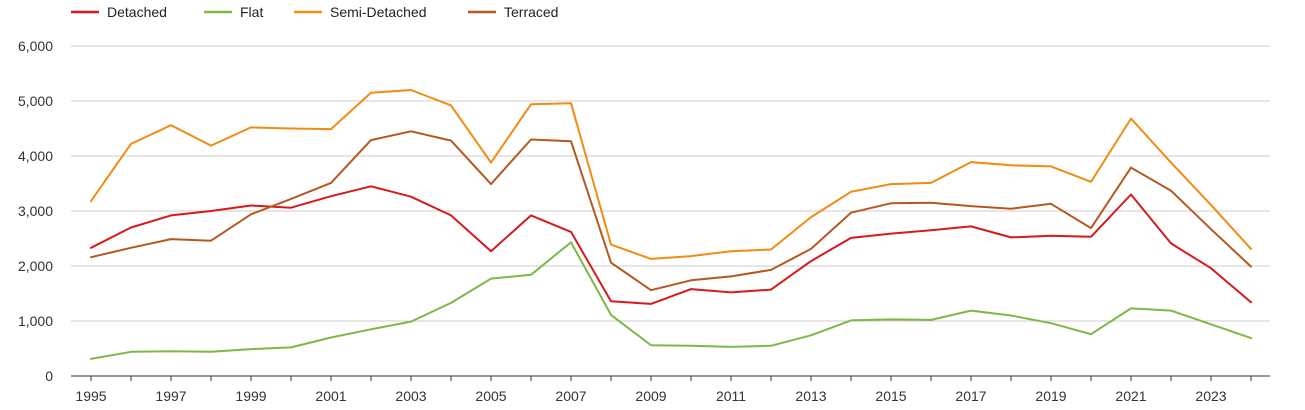 The height and width of the screenshot is (410, 1305). What do you see at coordinates (1210, 396) in the screenshot?
I see `x-tick-label: 2023` at bounding box center [1210, 396].